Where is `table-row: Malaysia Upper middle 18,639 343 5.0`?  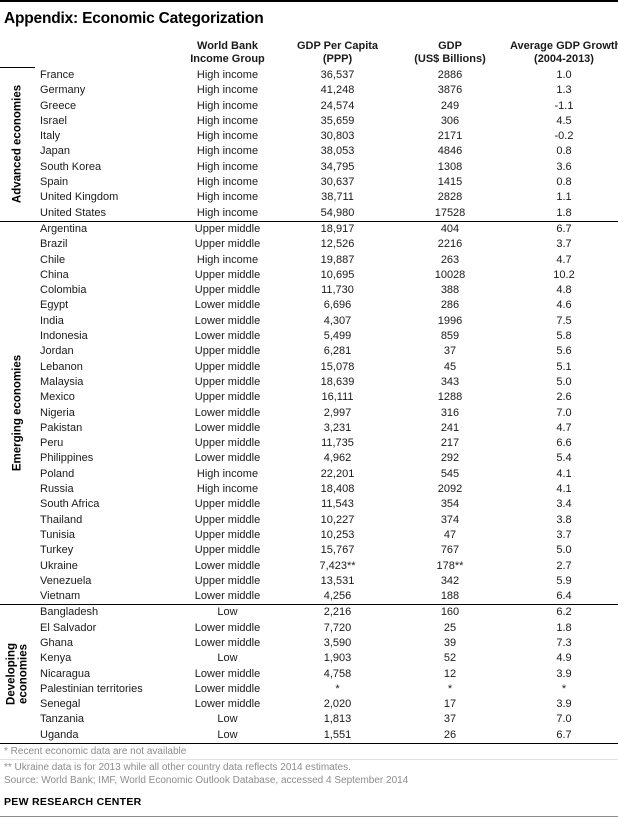 table-row: Malaysia Upper middle 18,639 343 5.0 is located at coordinates (326, 382).